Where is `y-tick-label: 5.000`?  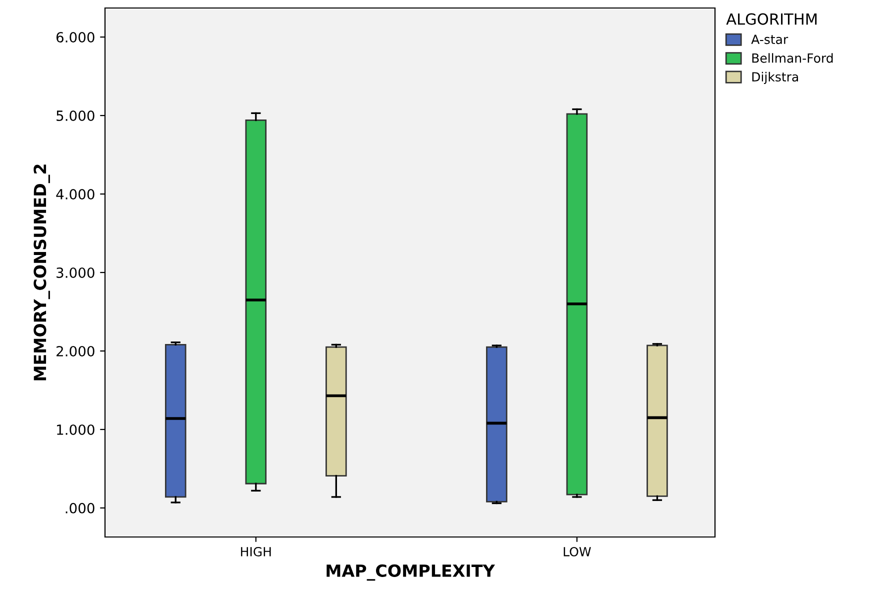 y-tick-label: 5.000 is located at coordinates (75, 115).